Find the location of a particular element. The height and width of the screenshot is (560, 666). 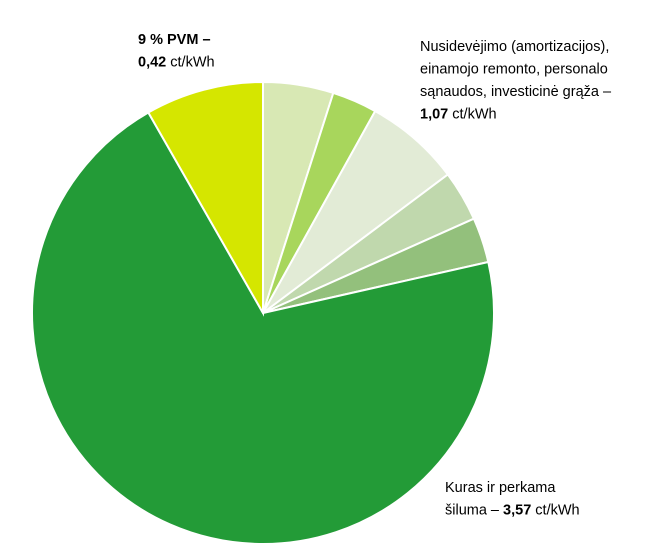

pie-slice is located at coordinates (205, 198).